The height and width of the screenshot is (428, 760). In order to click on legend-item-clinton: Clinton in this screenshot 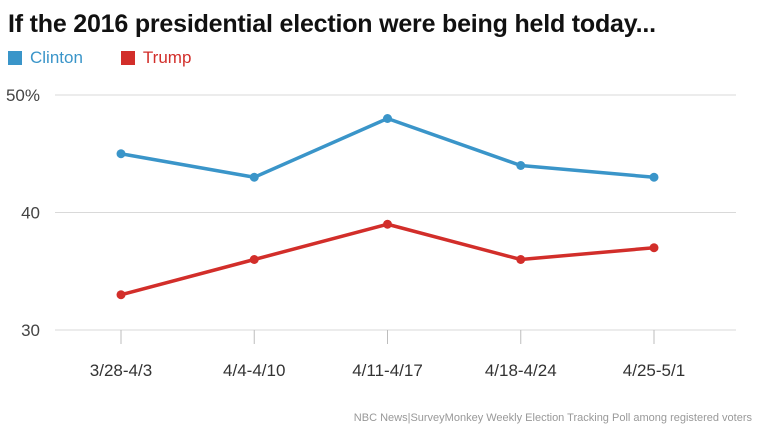, I will do `click(45, 58)`.